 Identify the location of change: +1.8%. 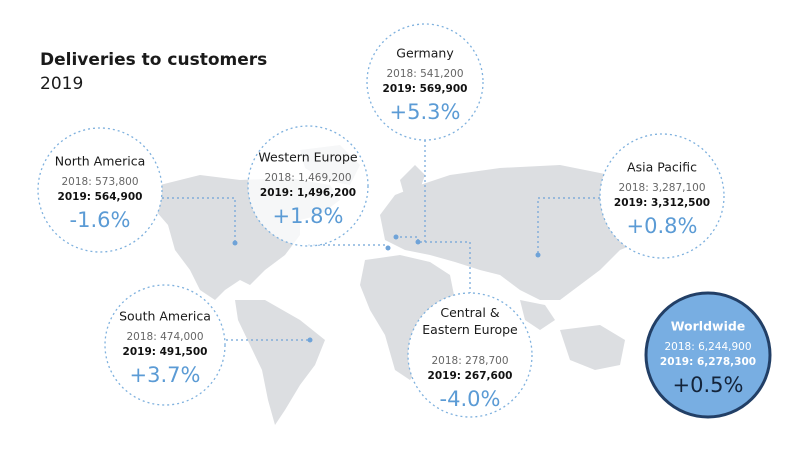
(308, 216).